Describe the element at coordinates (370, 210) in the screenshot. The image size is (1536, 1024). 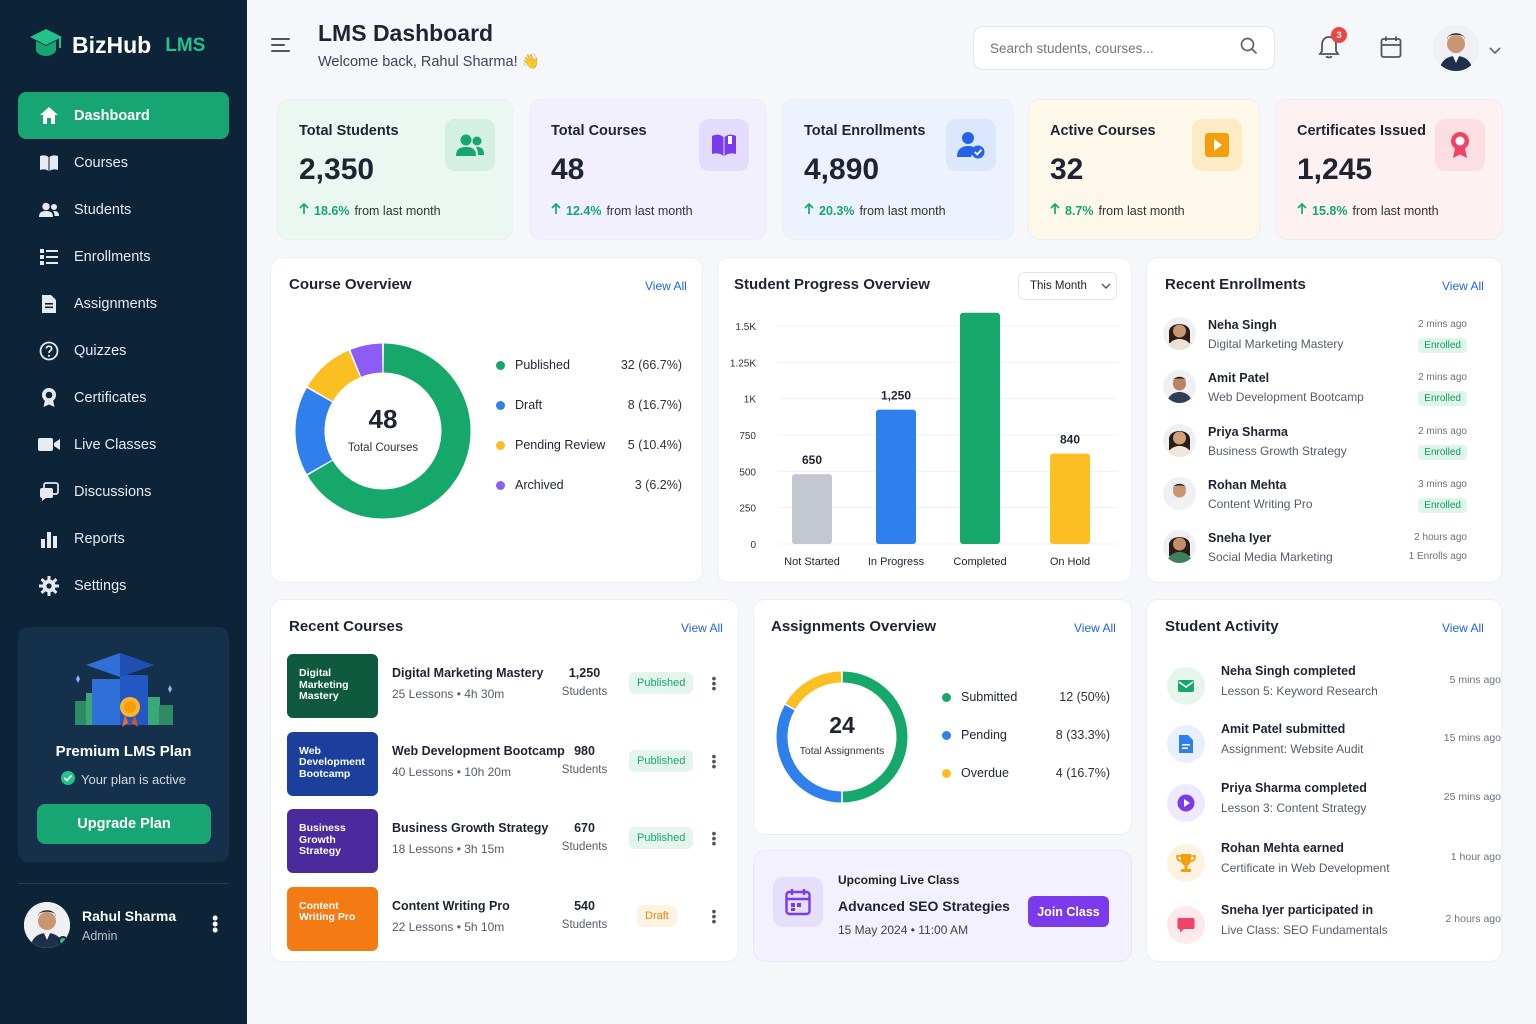
I see `stat-trend: 18.6% from last month` at that location.